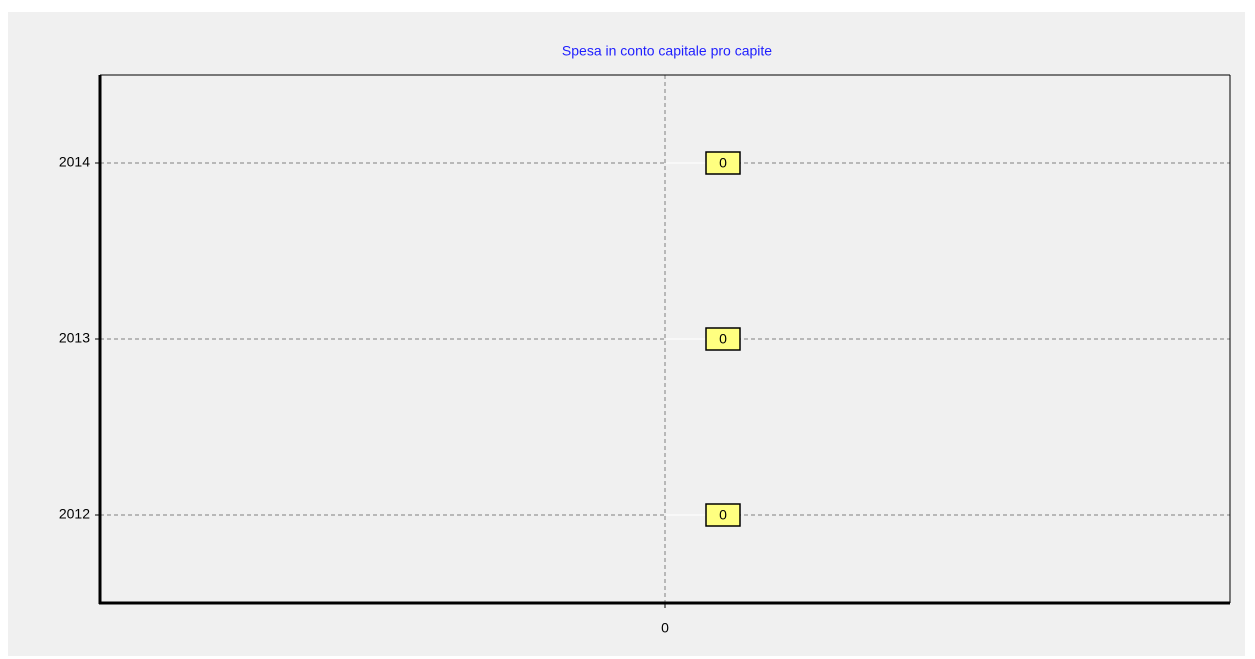 The width and height of the screenshot is (1255, 659). Describe the element at coordinates (667, 51) in the screenshot. I see `chart-title: Spesa in conto capitale pro capite` at that location.